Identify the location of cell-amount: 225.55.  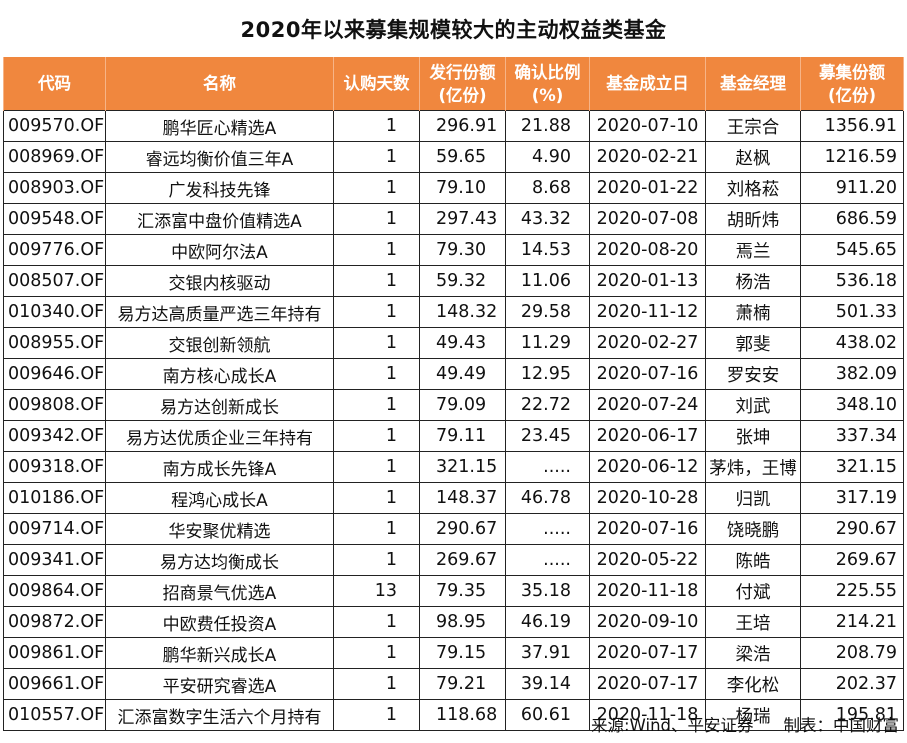
(852, 591).